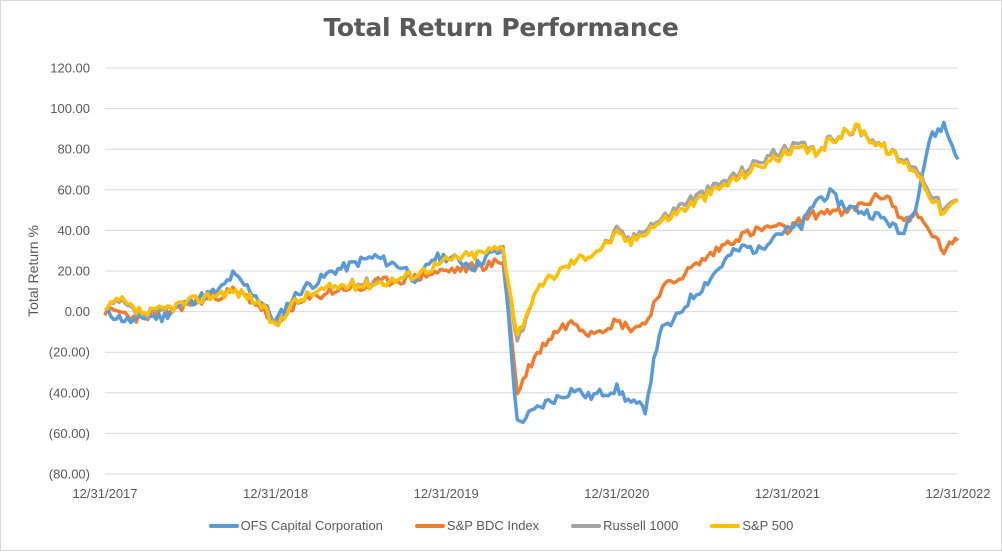  Describe the element at coordinates (70, 68) in the screenshot. I see `y-tick-label: 120.00` at that location.